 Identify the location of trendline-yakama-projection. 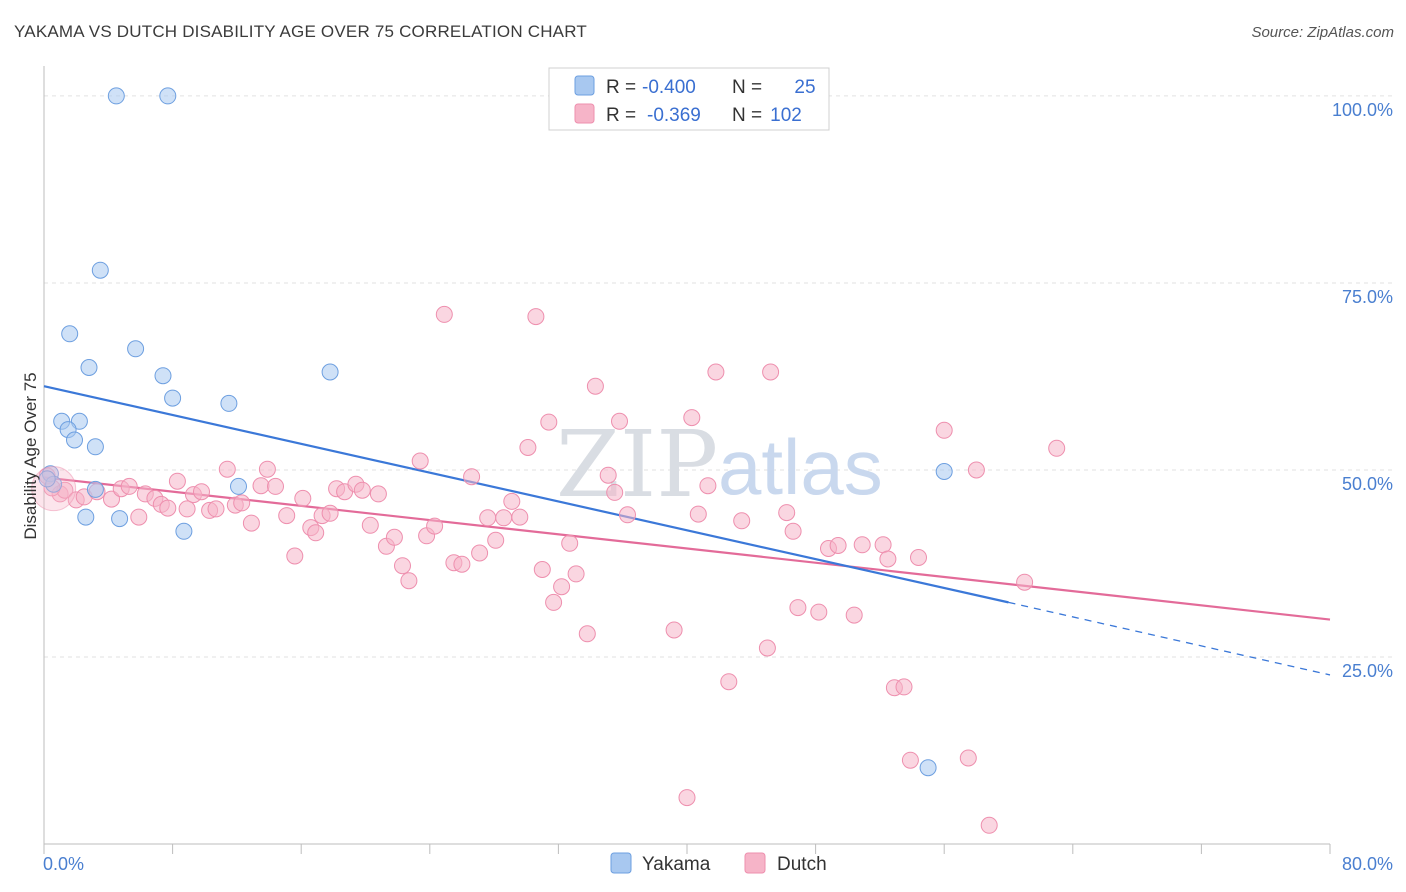
(1169, 638).